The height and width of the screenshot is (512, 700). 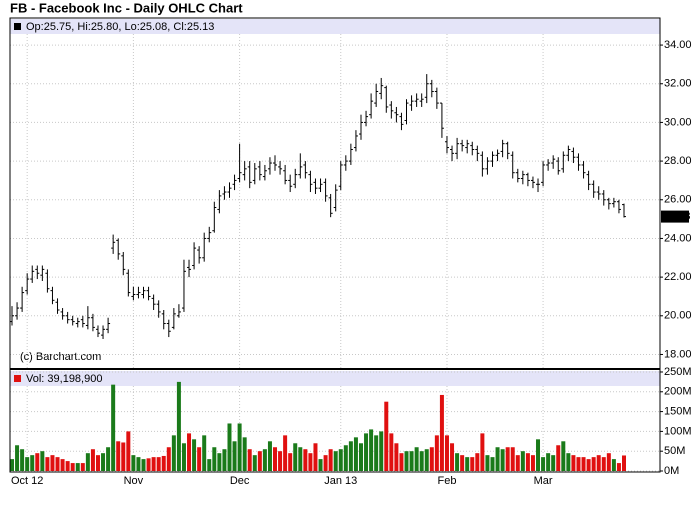 What do you see at coordinates (64, 379) in the screenshot?
I see `legend-text: Vol: 39,198,900` at bounding box center [64, 379].